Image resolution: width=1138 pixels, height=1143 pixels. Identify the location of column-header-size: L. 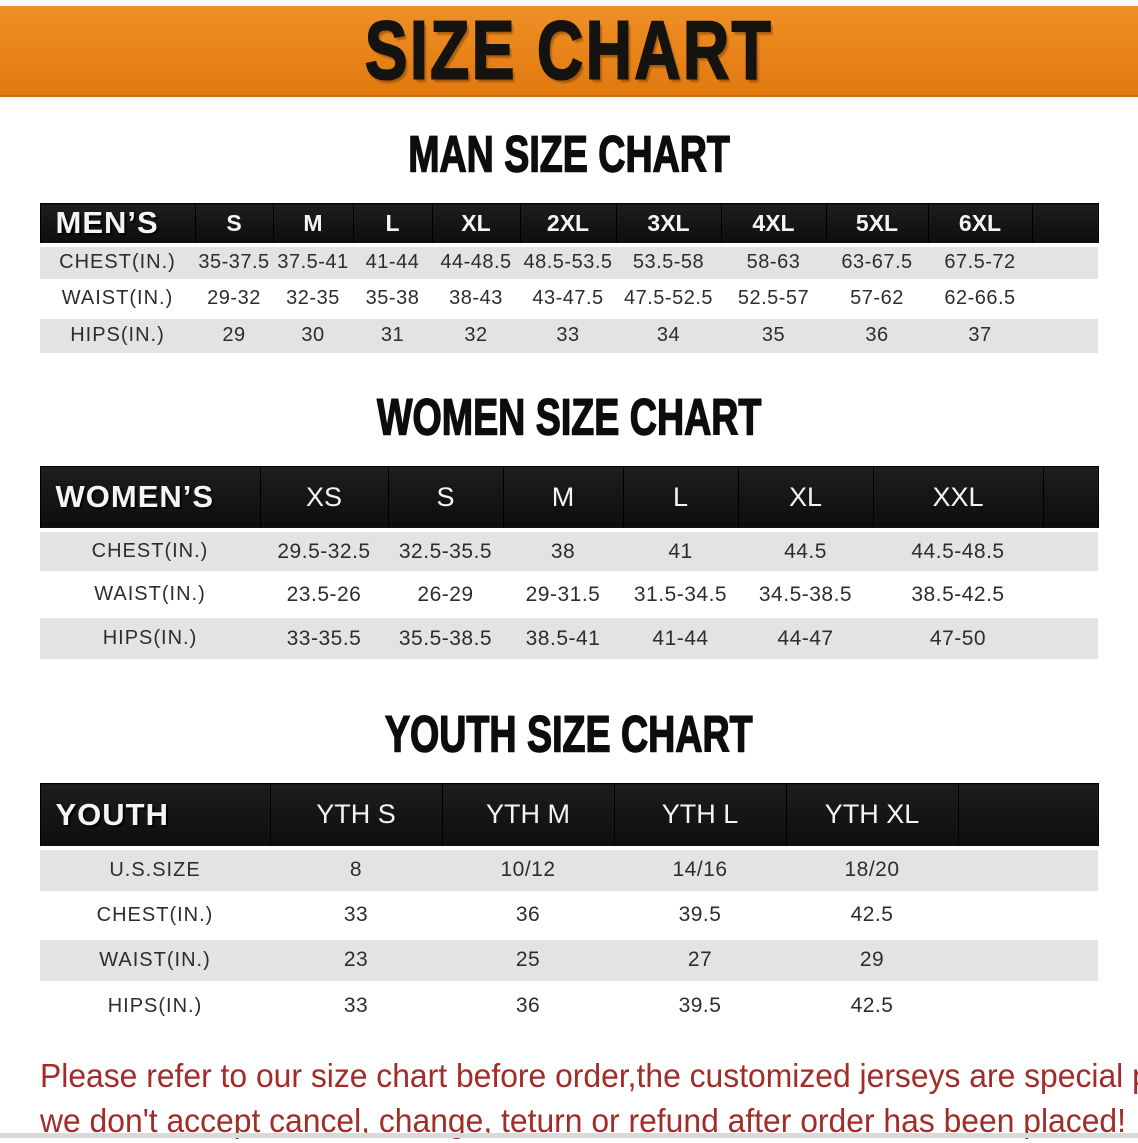
(680, 498).